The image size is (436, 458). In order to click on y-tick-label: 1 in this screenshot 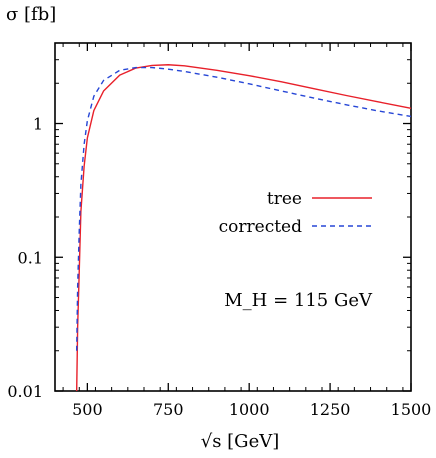, I will do `click(38, 124)`.